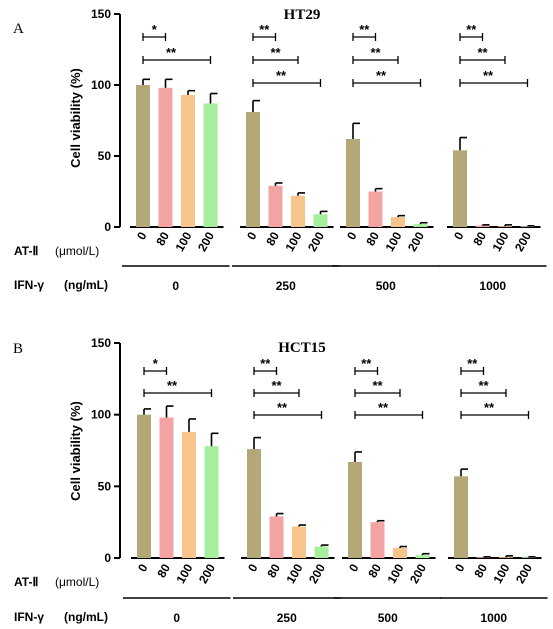 Image resolution: width=553 pixels, height=629 pixels. I want to click on ifn-dose-label: 500, so click(386, 286).